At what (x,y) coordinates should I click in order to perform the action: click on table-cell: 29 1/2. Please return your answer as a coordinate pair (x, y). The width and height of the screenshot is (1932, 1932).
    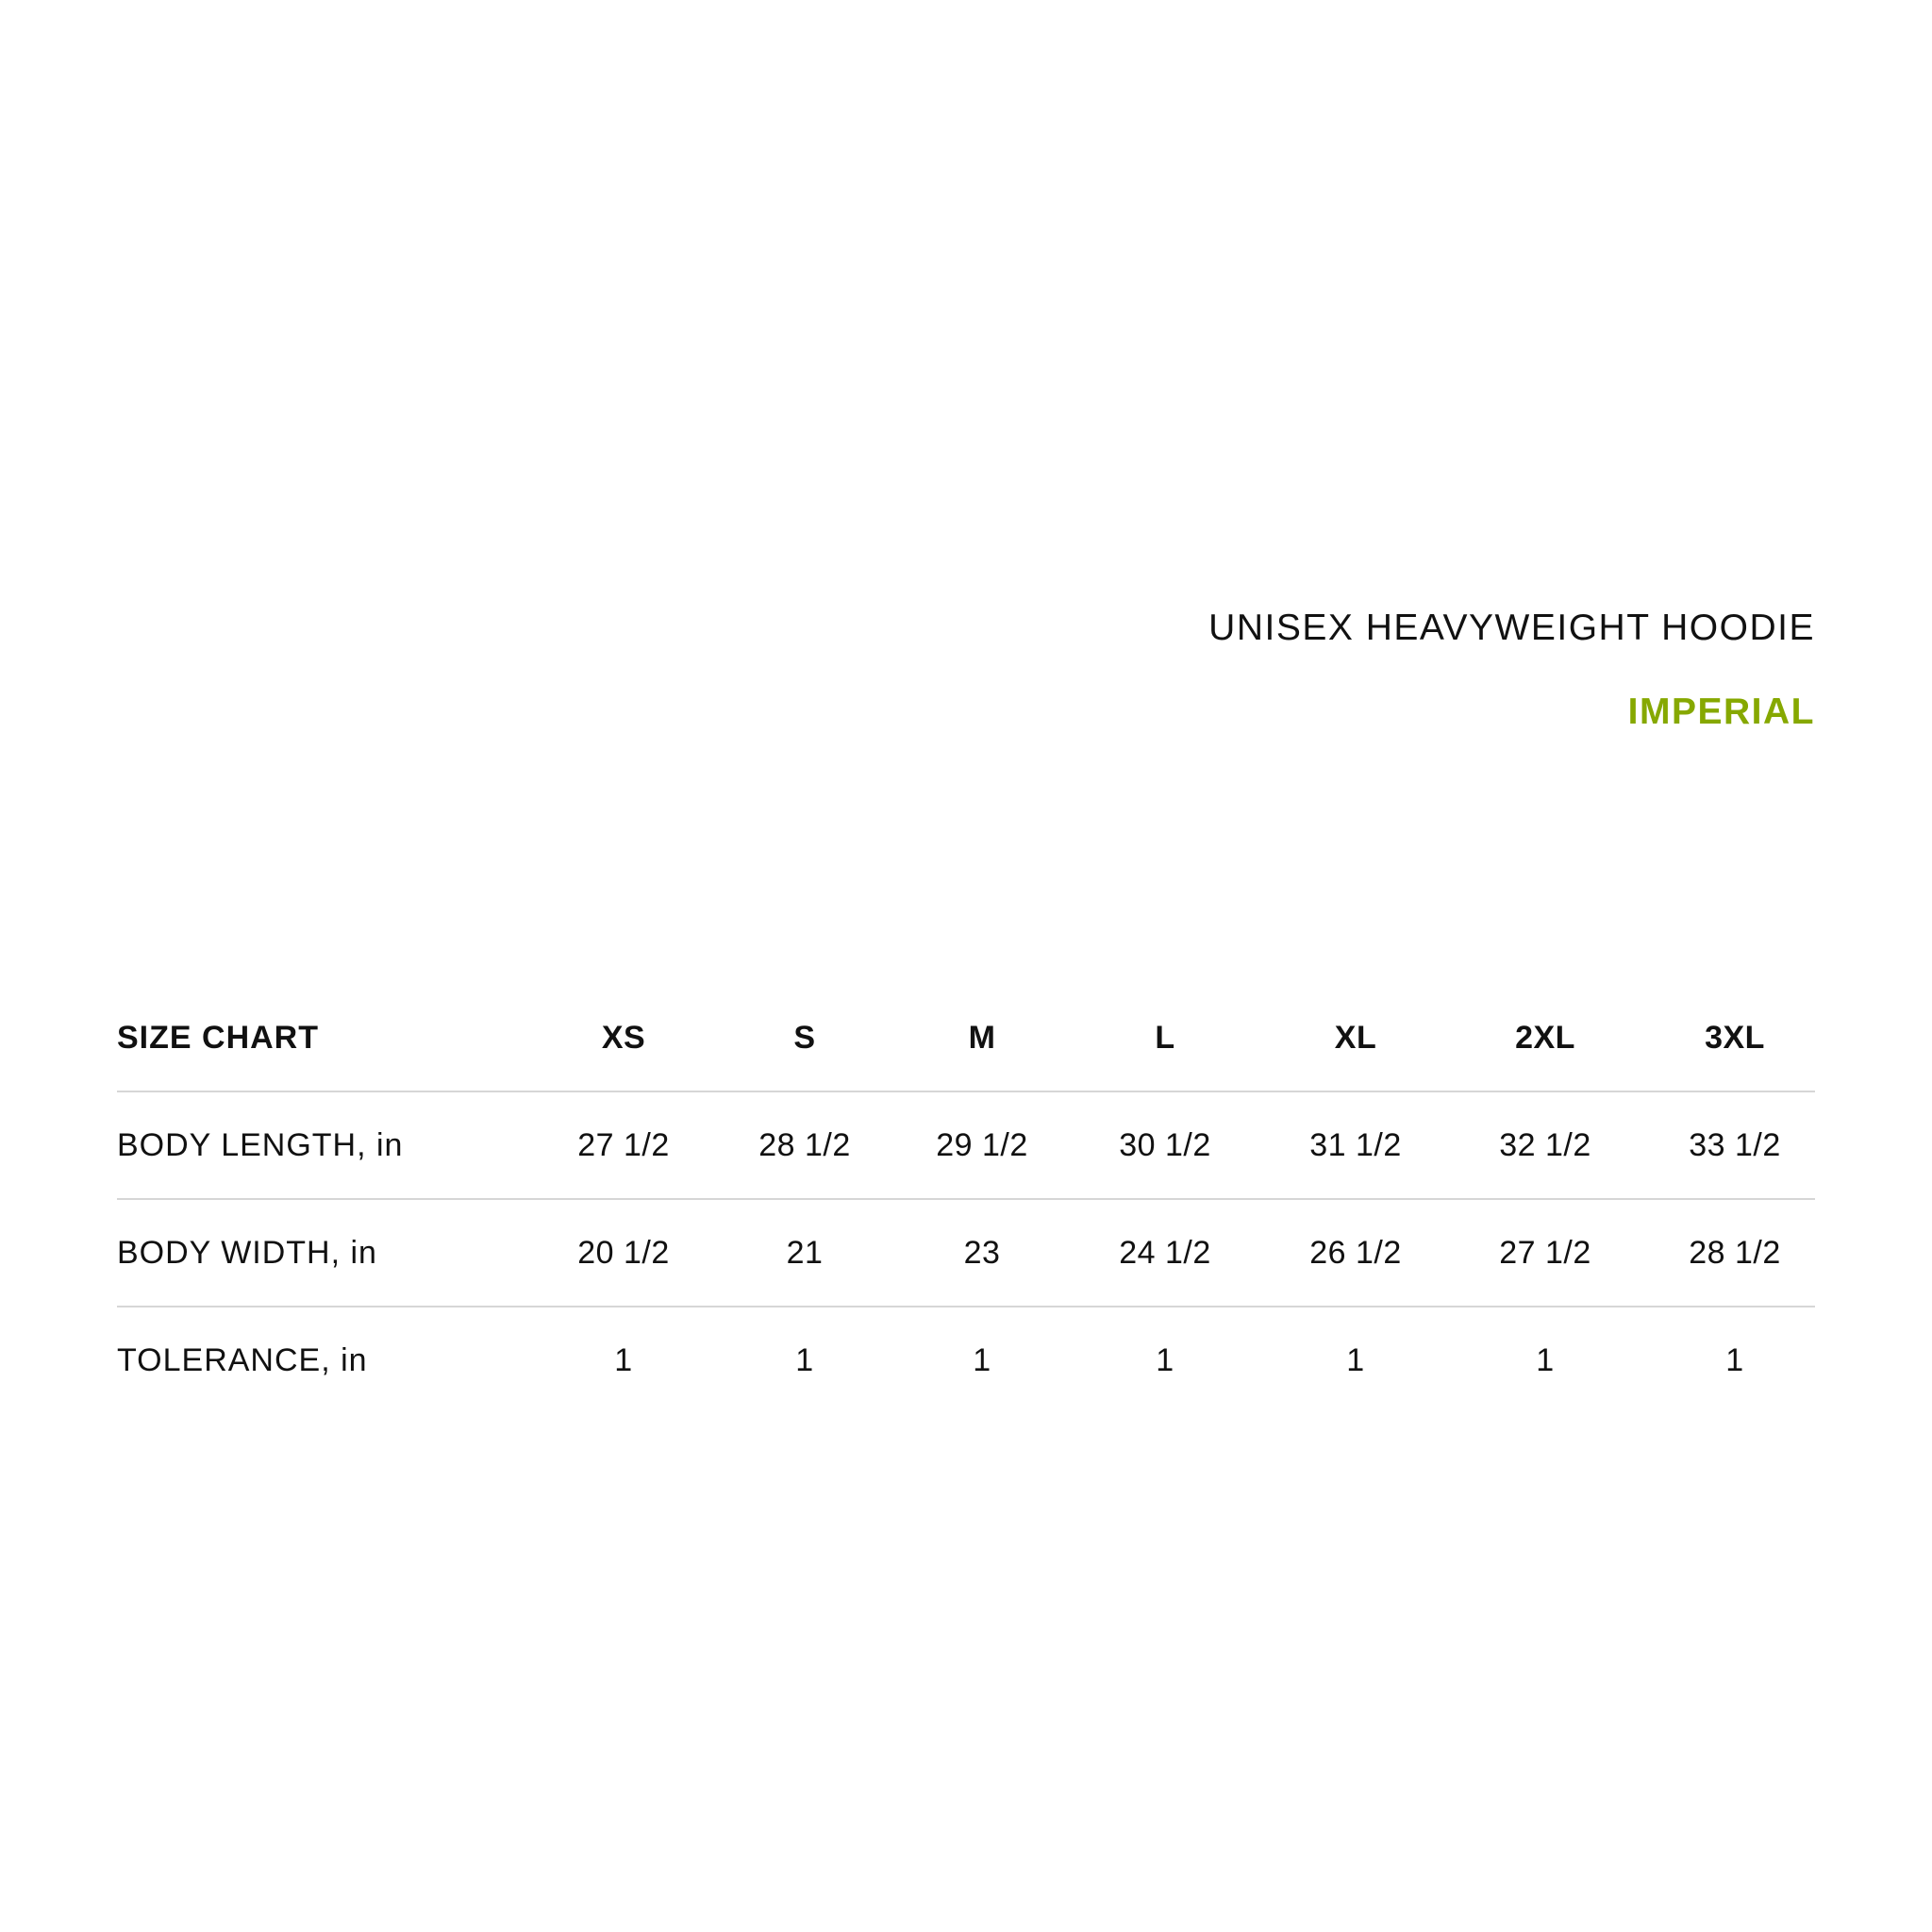
    Looking at the image, I should click on (982, 1145).